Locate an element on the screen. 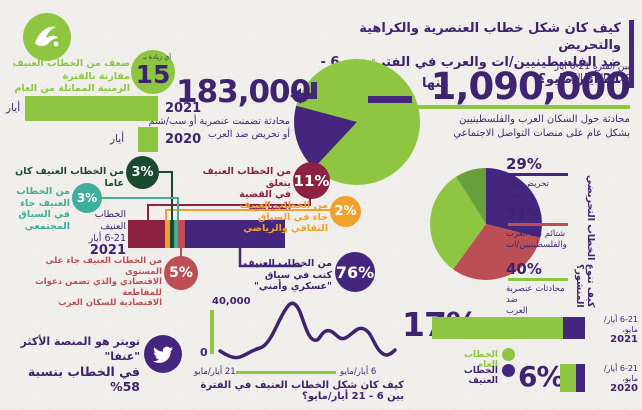 This screenshot has width=642, height=410. ratio-2021-label: 6-21 أيار/ مايو، 2021 is located at coordinates (613, 330).